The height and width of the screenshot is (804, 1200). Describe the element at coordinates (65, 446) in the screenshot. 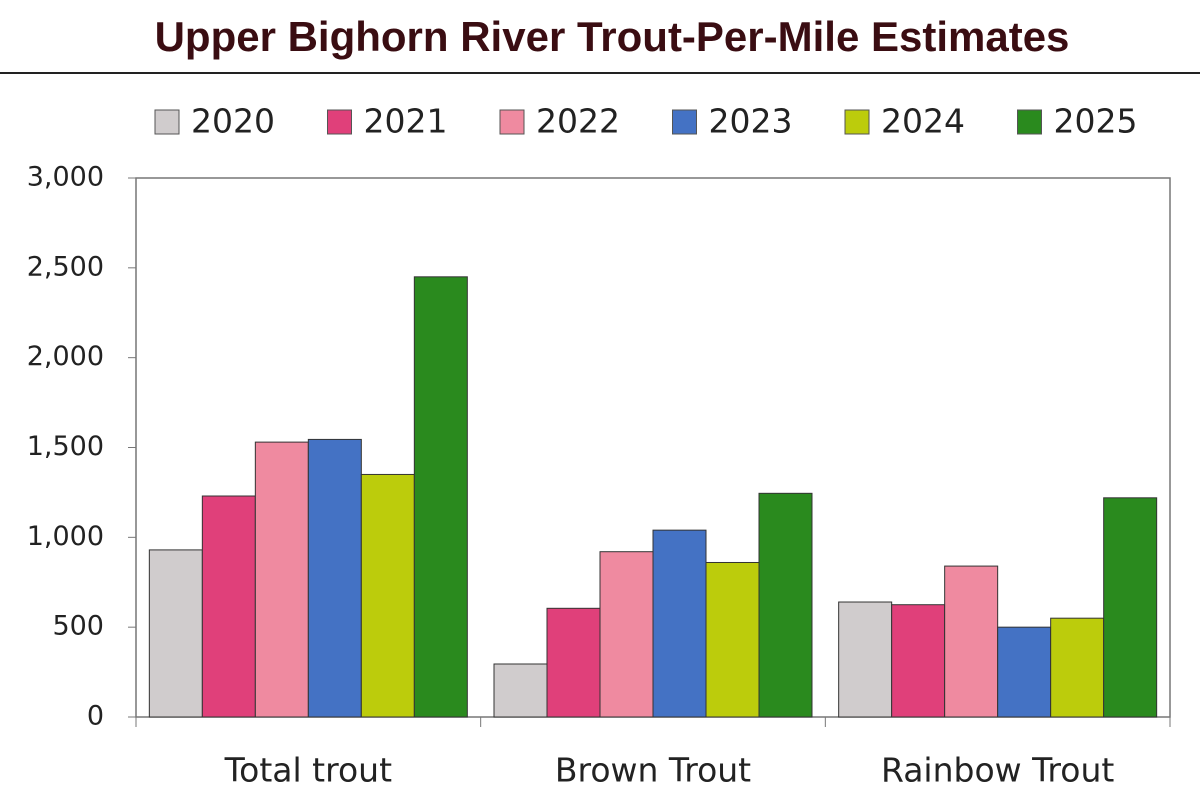

I see `y-tick-label: 1,500` at that location.